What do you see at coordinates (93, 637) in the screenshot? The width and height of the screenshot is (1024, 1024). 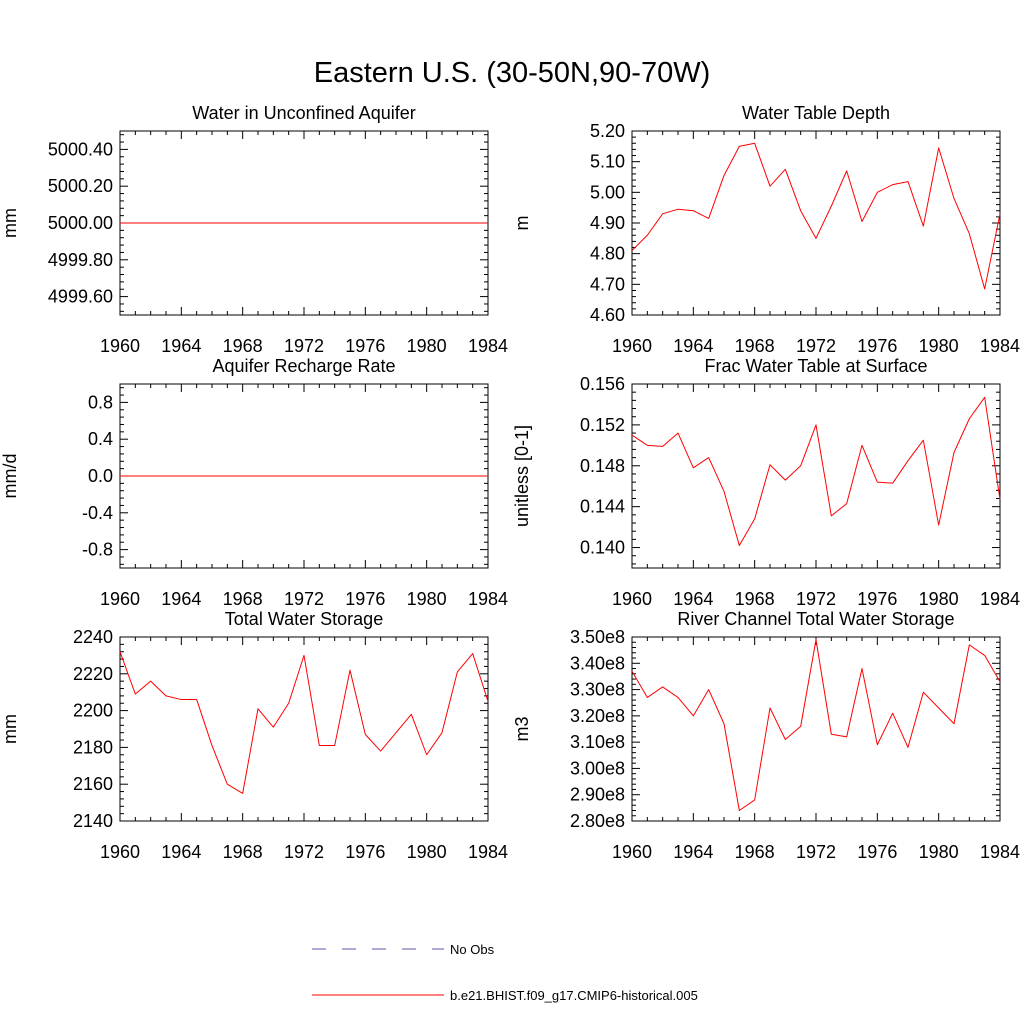 I see `y-tick-label: 2240` at bounding box center [93, 637].